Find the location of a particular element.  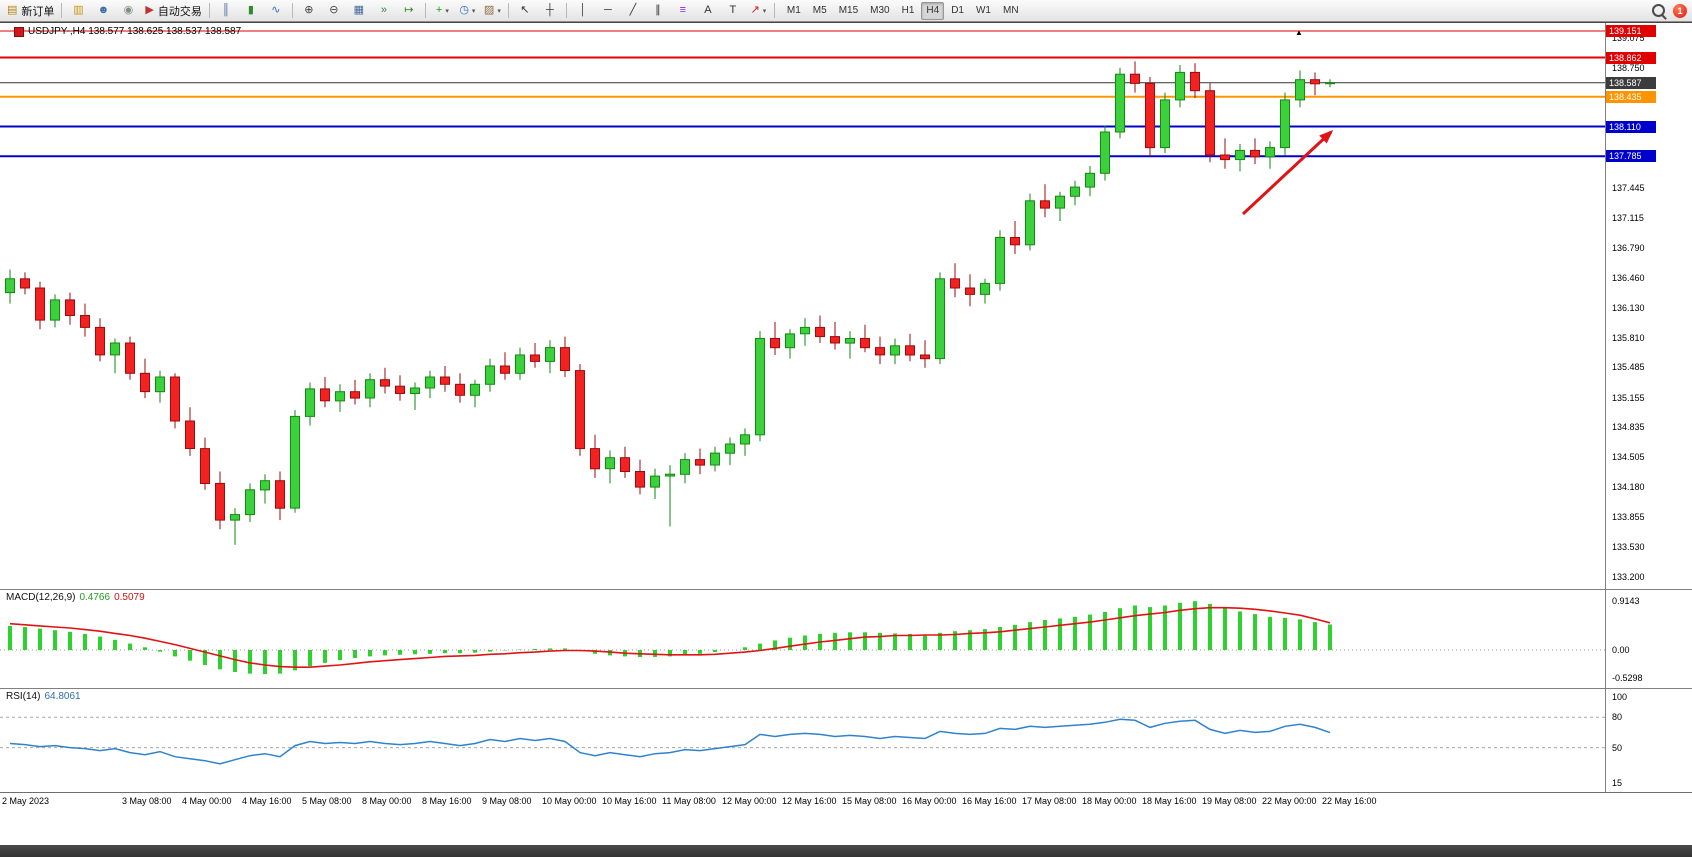

notification-badge: 1 is located at coordinates (1680, 10).